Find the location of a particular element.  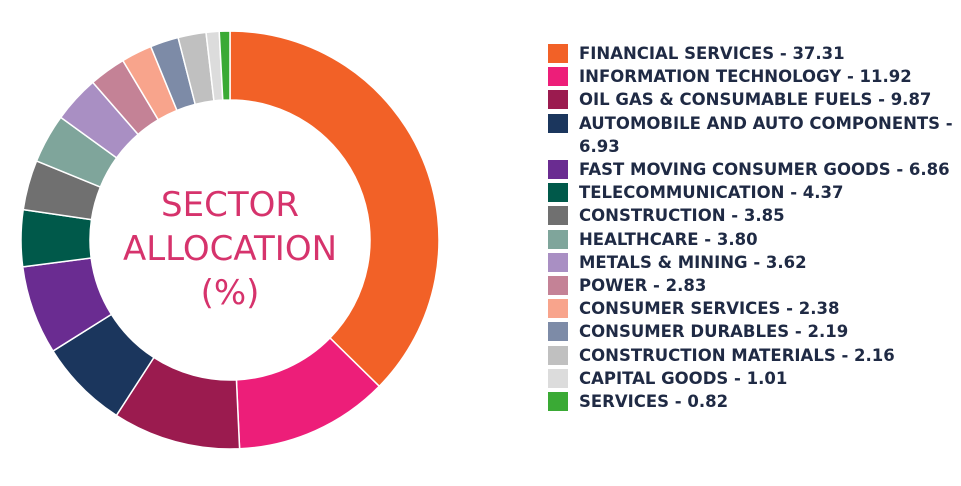

legend-item: AUTOMOBILE AND AUTO COMPONENTS - 6.93 is located at coordinates (753, 135).